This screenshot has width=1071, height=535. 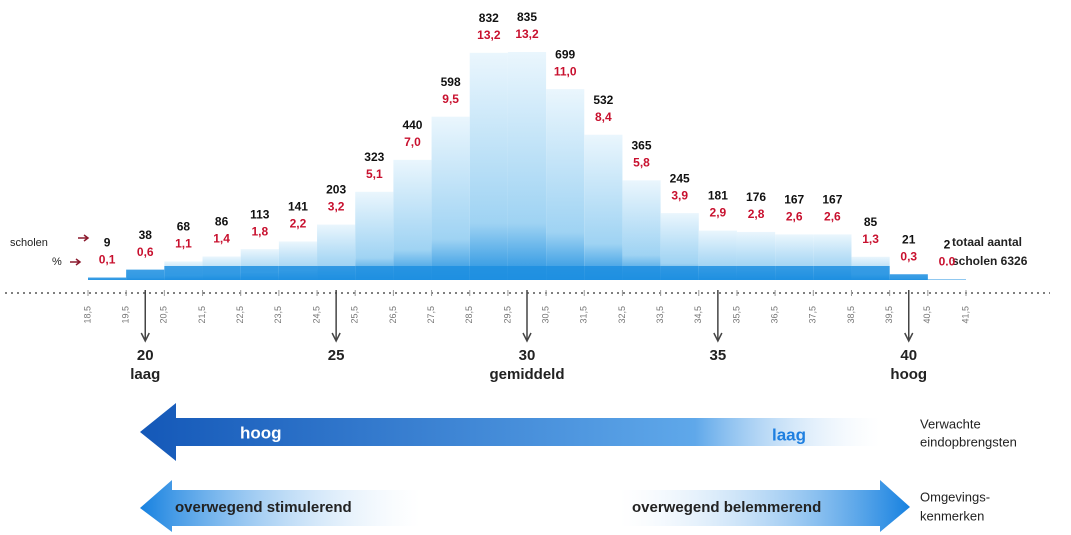 I want to click on percent-label: 2,9, so click(x=718, y=213).